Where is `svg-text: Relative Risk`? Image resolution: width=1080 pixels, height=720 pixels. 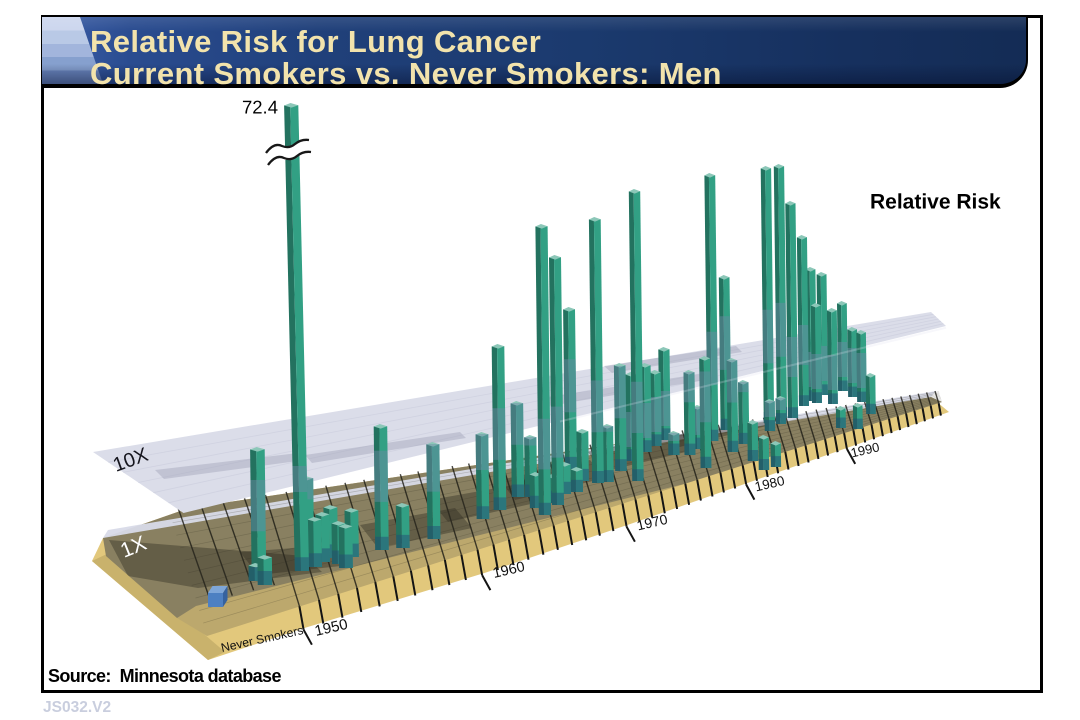
svg-text: Relative Risk is located at coordinates (935, 202).